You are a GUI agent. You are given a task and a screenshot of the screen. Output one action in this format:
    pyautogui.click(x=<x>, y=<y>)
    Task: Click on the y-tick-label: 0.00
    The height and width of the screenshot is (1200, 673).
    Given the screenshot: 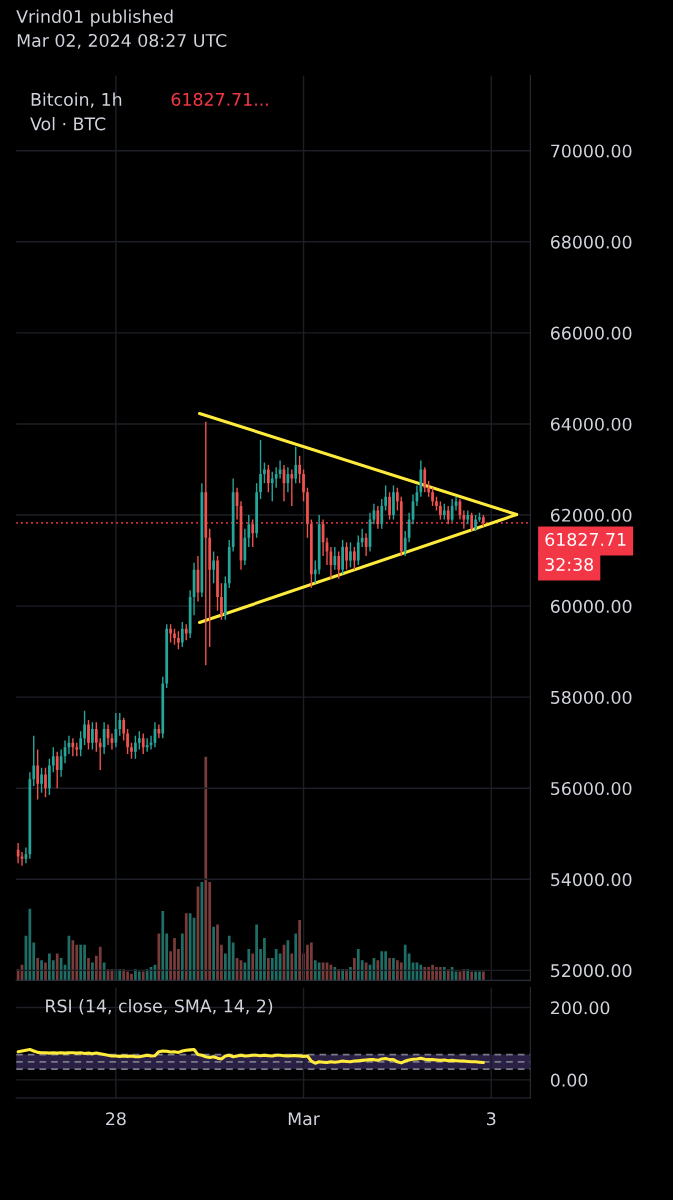 What is the action you would take?
    pyautogui.click(x=569, y=1080)
    